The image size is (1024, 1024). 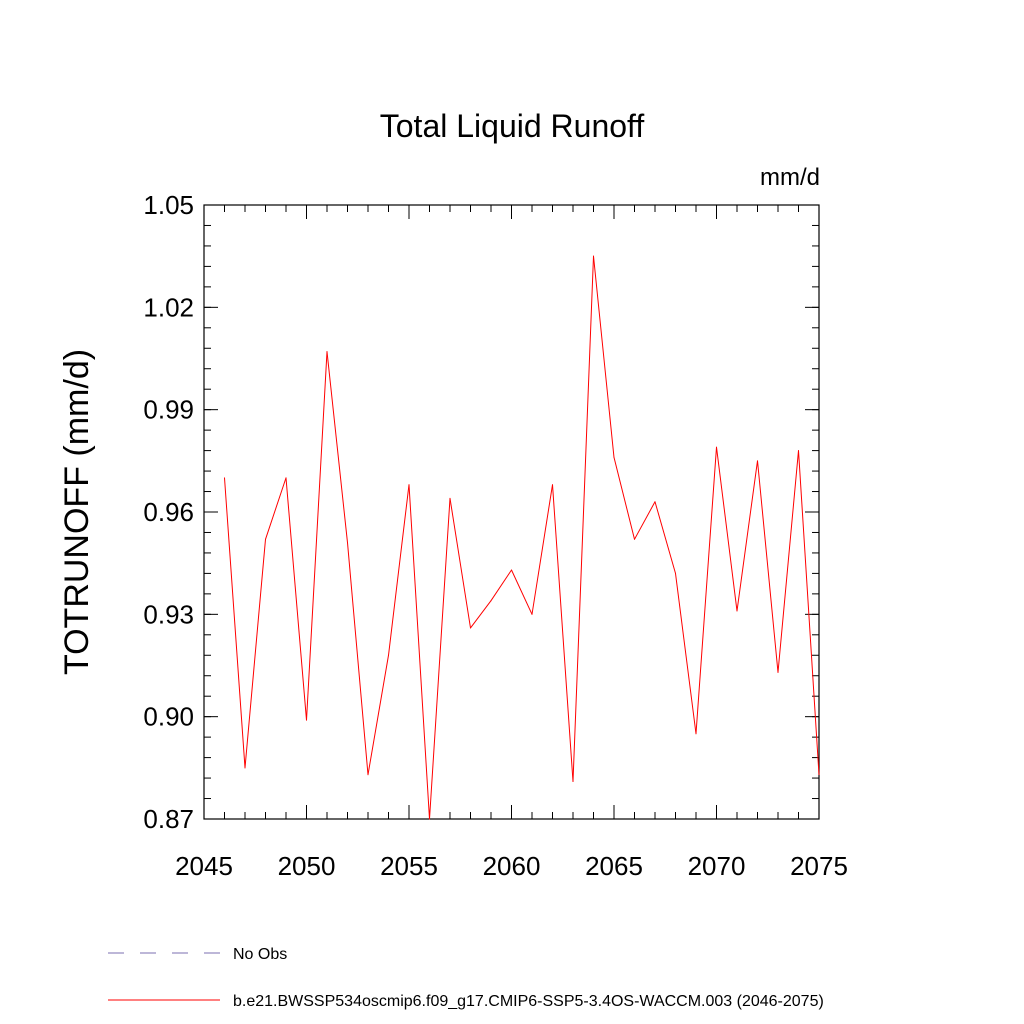 What do you see at coordinates (168, 717) in the screenshot?
I see `y-tick-label: 0.90` at bounding box center [168, 717].